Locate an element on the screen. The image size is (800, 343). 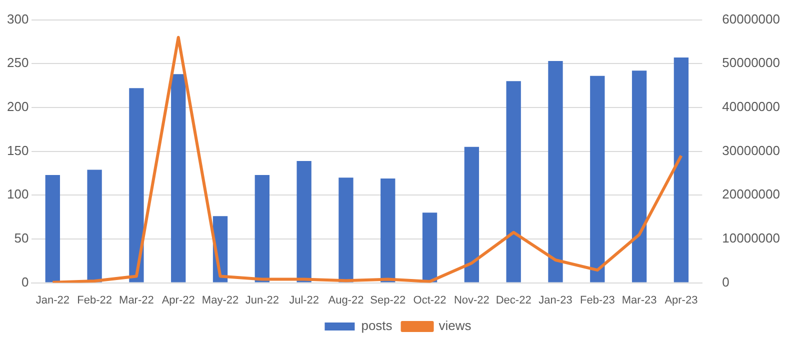
x-tick-label: Jan-23 is located at coordinates (555, 300).